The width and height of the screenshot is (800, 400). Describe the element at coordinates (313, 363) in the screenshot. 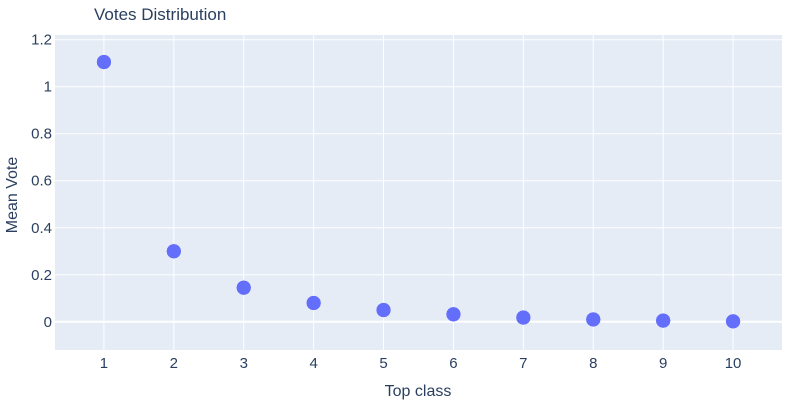

I see `x-tick-label: 4` at that location.